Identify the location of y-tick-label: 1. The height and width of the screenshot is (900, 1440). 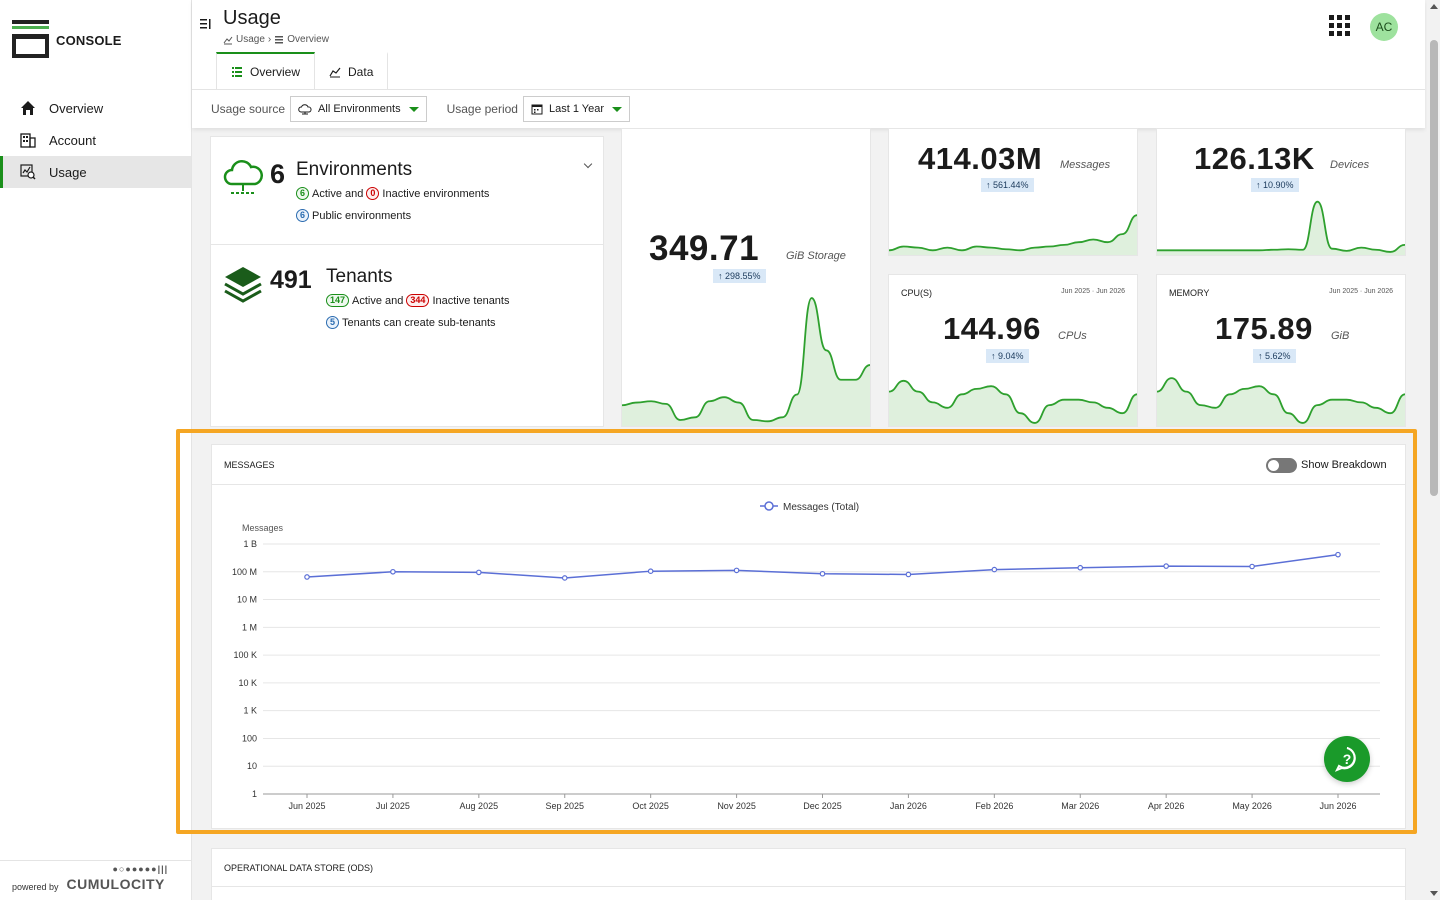
(254, 794).